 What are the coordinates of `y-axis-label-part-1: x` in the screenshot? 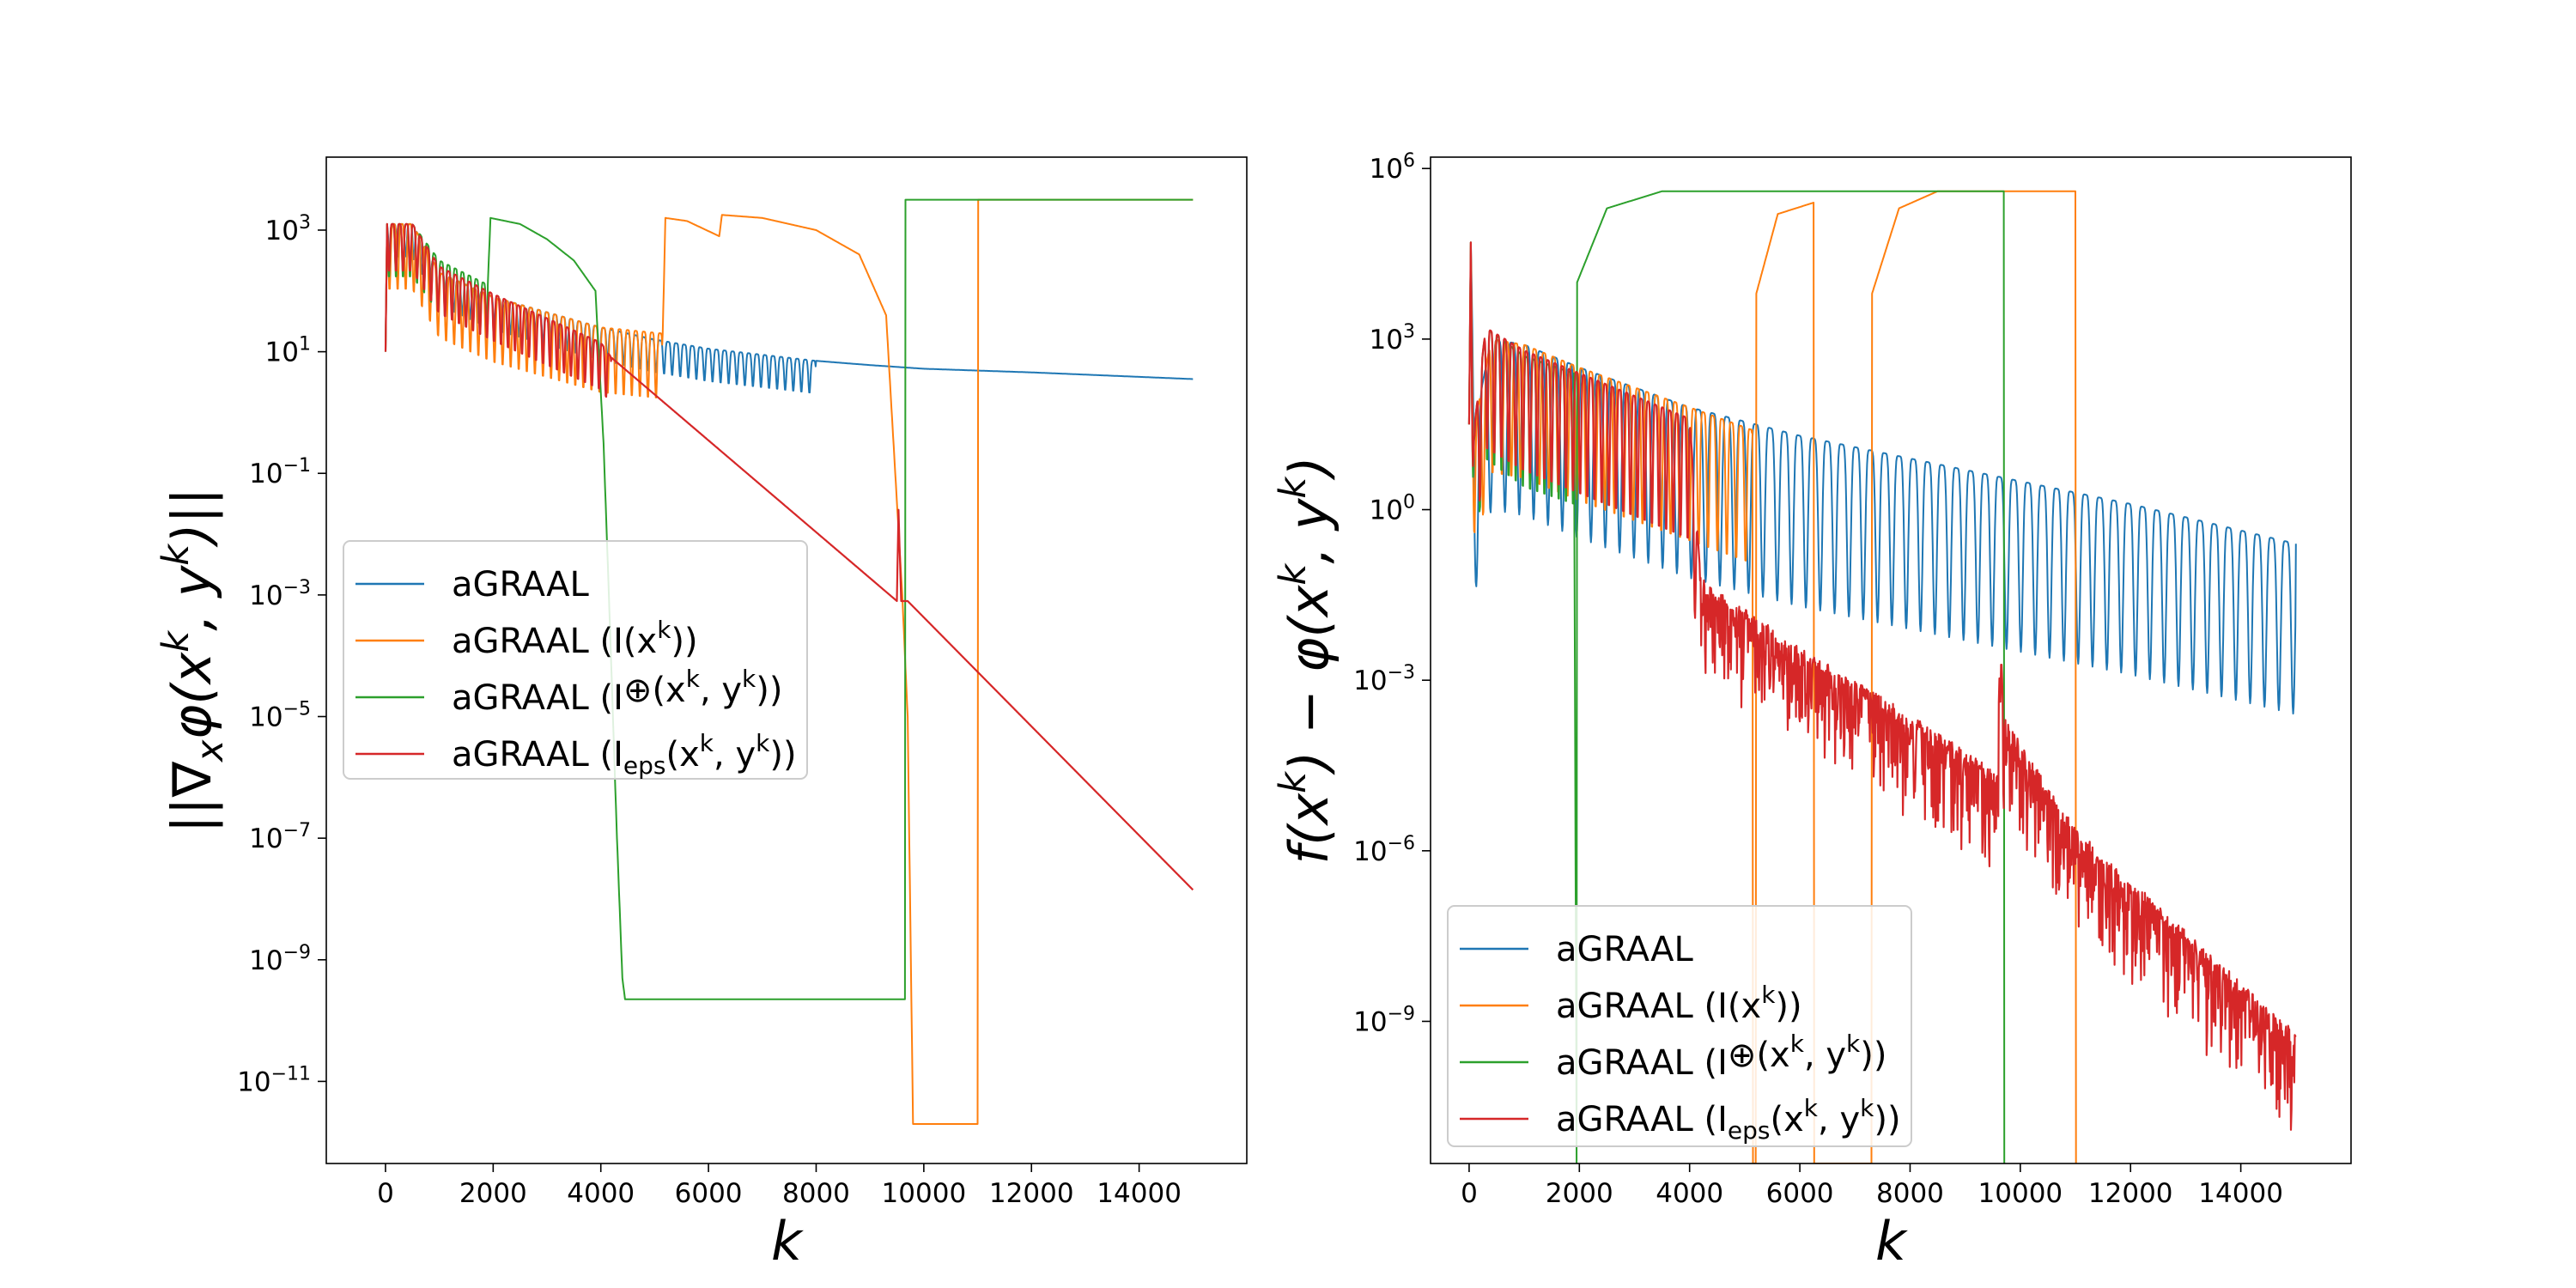 It's located at (210, 751).